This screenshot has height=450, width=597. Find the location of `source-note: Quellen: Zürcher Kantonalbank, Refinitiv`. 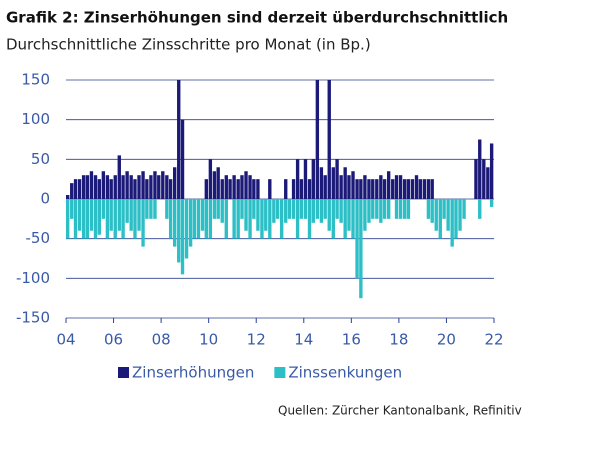

source-note: Quellen: Zürcher Kantonalbank, Refinitiv is located at coordinates (400, 411).